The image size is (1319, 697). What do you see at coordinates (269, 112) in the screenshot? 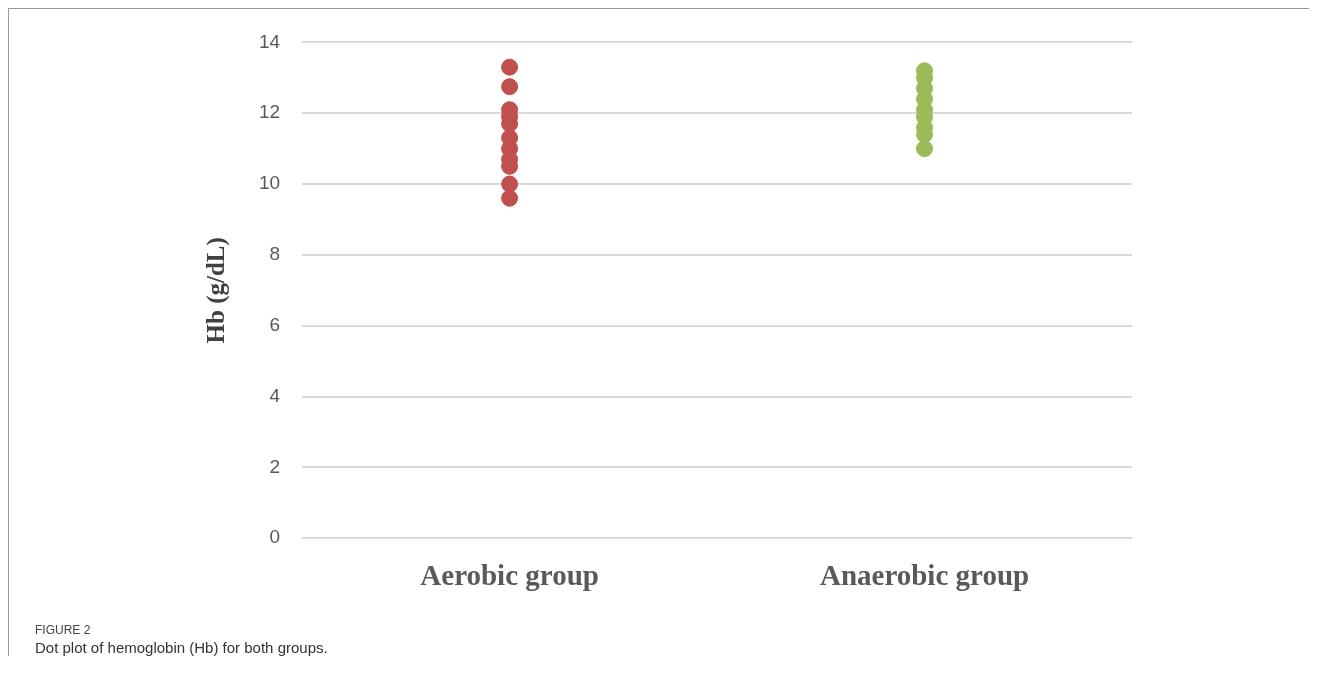
I see `y-tick-label: 12` at bounding box center [269, 112].